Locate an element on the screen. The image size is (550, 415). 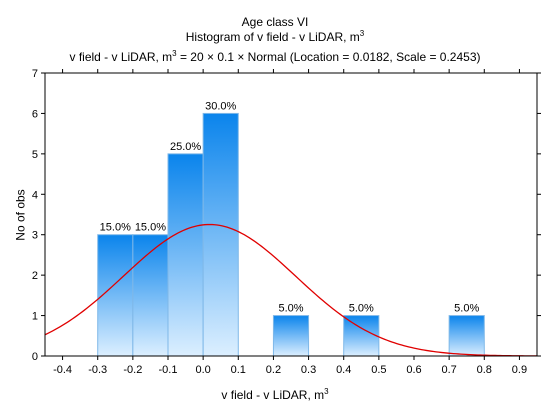
bar-percent-label-3: 30.0% is located at coordinates (220, 106).